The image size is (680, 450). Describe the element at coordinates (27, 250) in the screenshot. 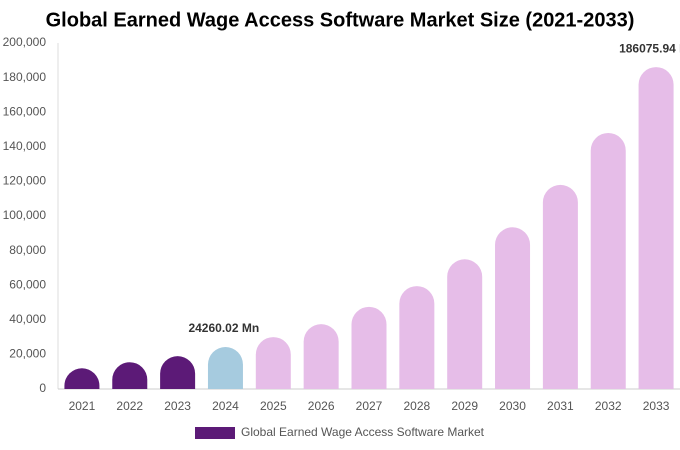

I see `y-tick-label: 80,000` at that location.